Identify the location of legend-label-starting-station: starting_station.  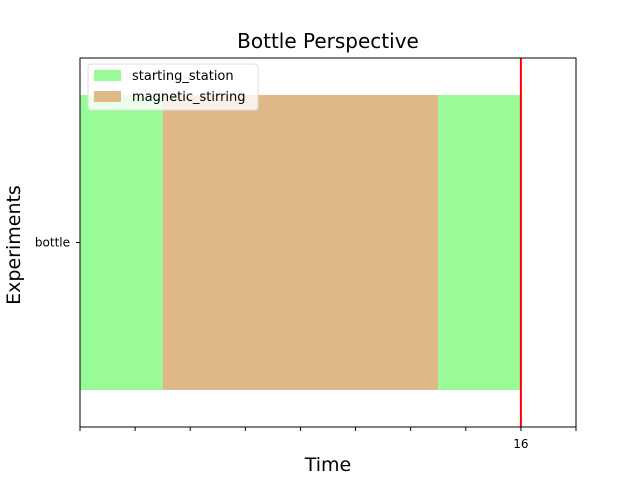
(183, 76).